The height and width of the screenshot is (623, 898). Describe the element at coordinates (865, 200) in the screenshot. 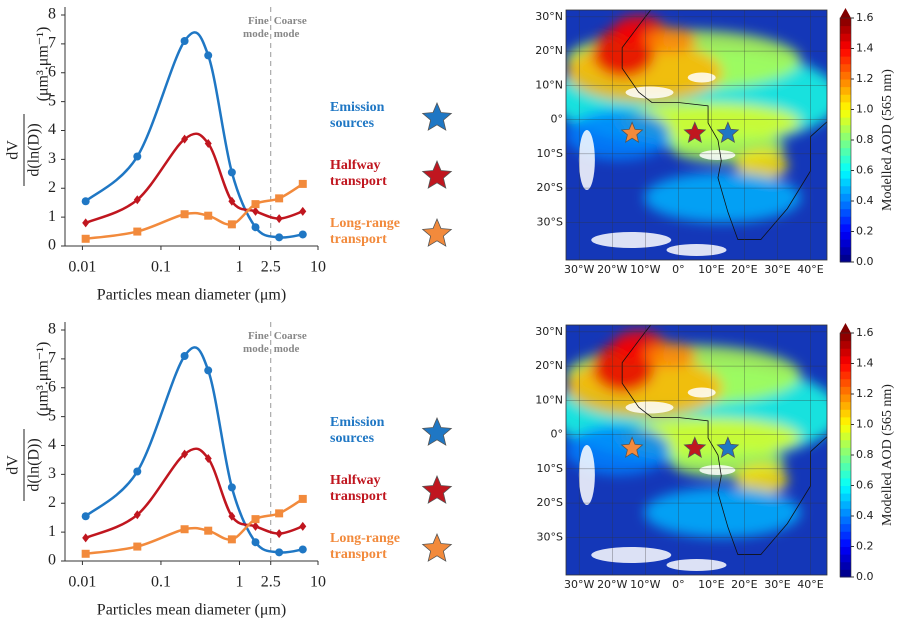

I see `colorbar-tick-label: 0.4` at that location.